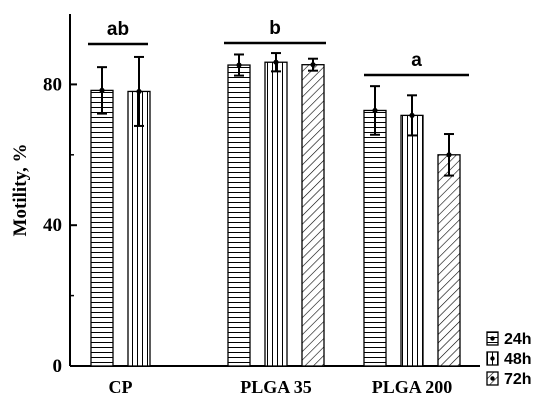 Image resolution: width=550 pixels, height=406 pixels. I want to click on category-label: PLGA 35, so click(276, 387).